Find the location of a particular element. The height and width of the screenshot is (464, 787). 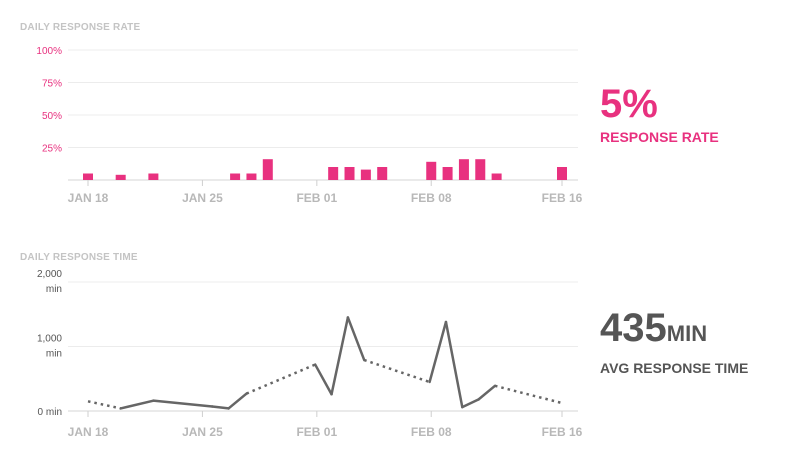

avg-response-time-value: 435MIN is located at coordinates (653, 331).